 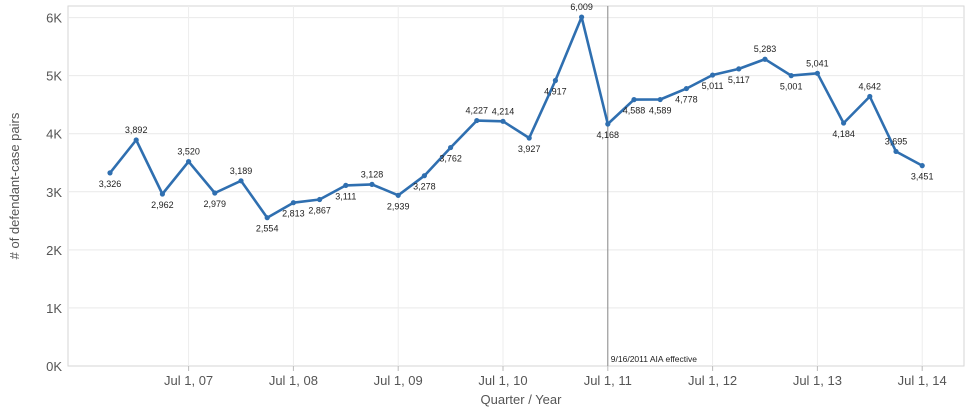 What do you see at coordinates (713, 86) in the screenshot?
I see `data-label: 5,011` at bounding box center [713, 86].